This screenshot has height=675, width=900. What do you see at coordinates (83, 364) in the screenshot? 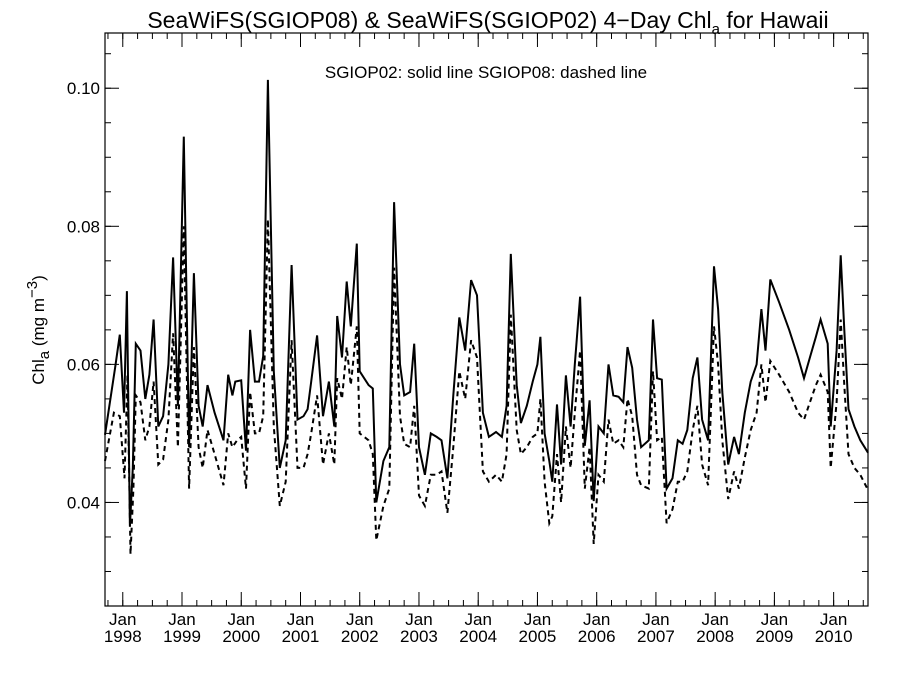
I see `y-tick-label: 0.06` at bounding box center [83, 364].